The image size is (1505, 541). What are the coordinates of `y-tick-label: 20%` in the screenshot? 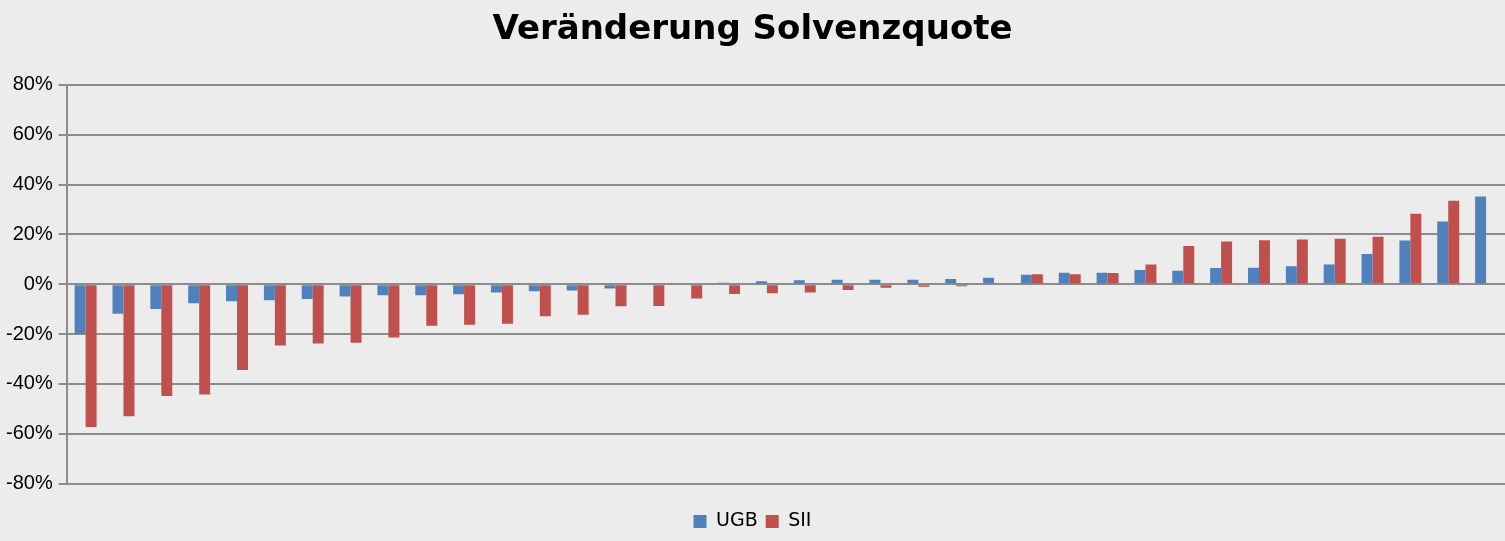 It's located at (32, 232).